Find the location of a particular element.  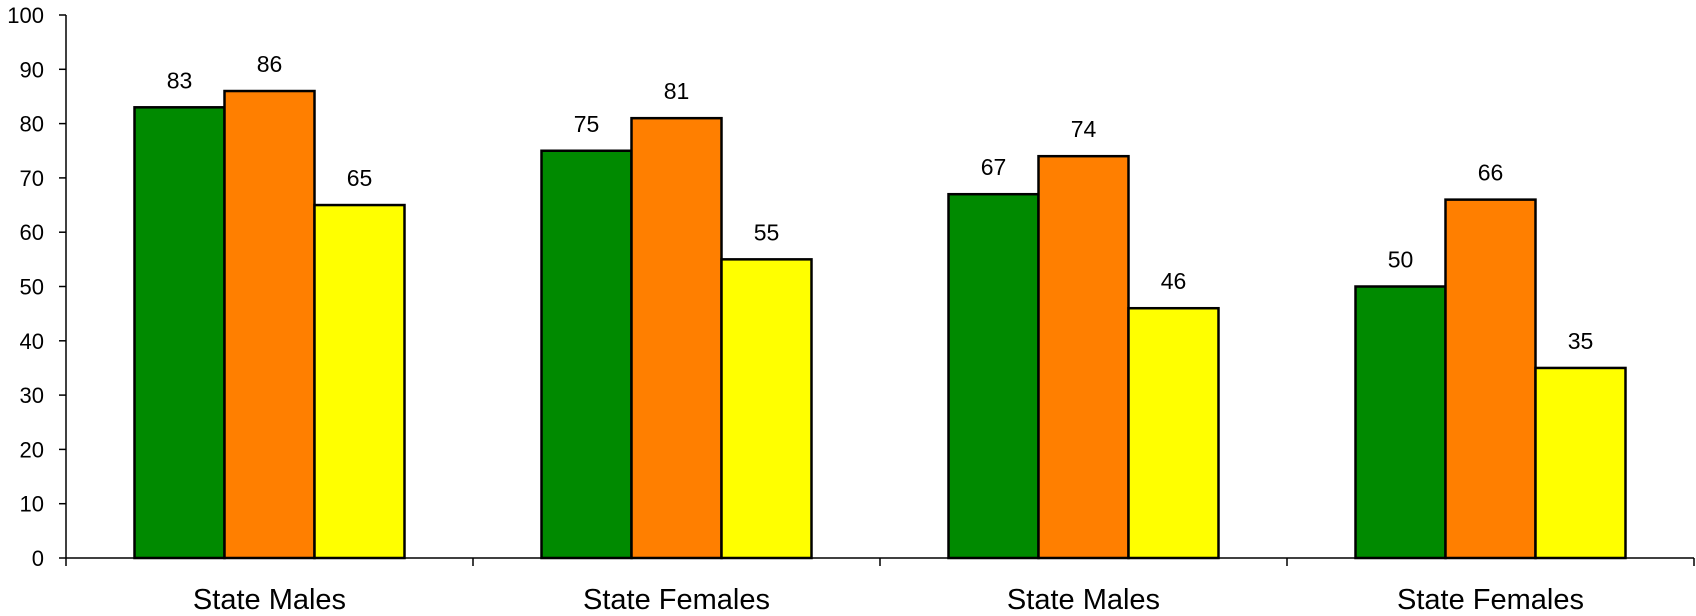

y-tick-label: 20 is located at coordinates (32, 449).